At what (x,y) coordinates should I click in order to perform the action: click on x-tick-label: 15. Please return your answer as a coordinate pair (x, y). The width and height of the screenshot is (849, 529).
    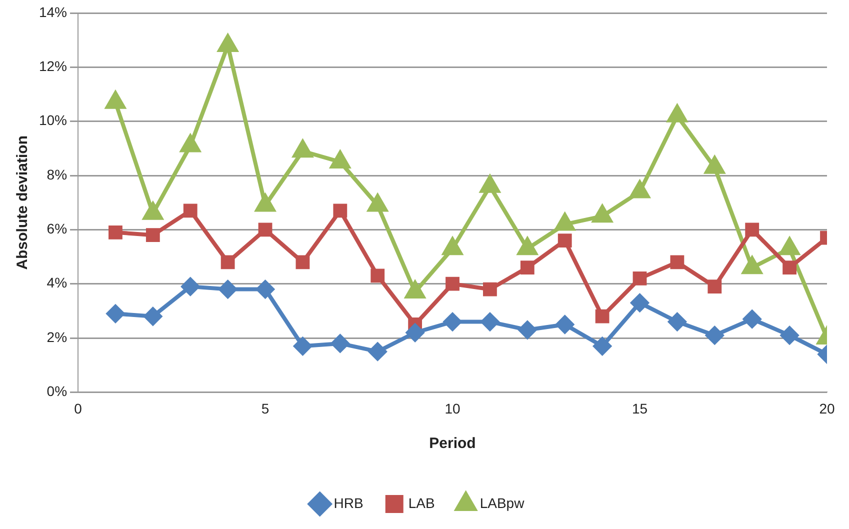
    Looking at the image, I should click on (640, 408).